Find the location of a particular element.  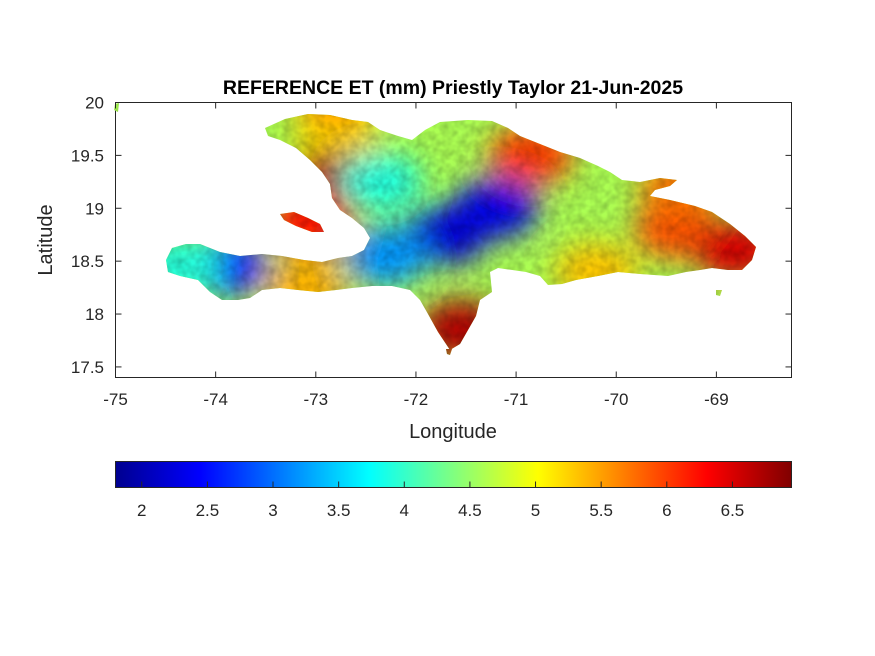

y-tick-label: 18.5 is located at coordinates (87, 261).